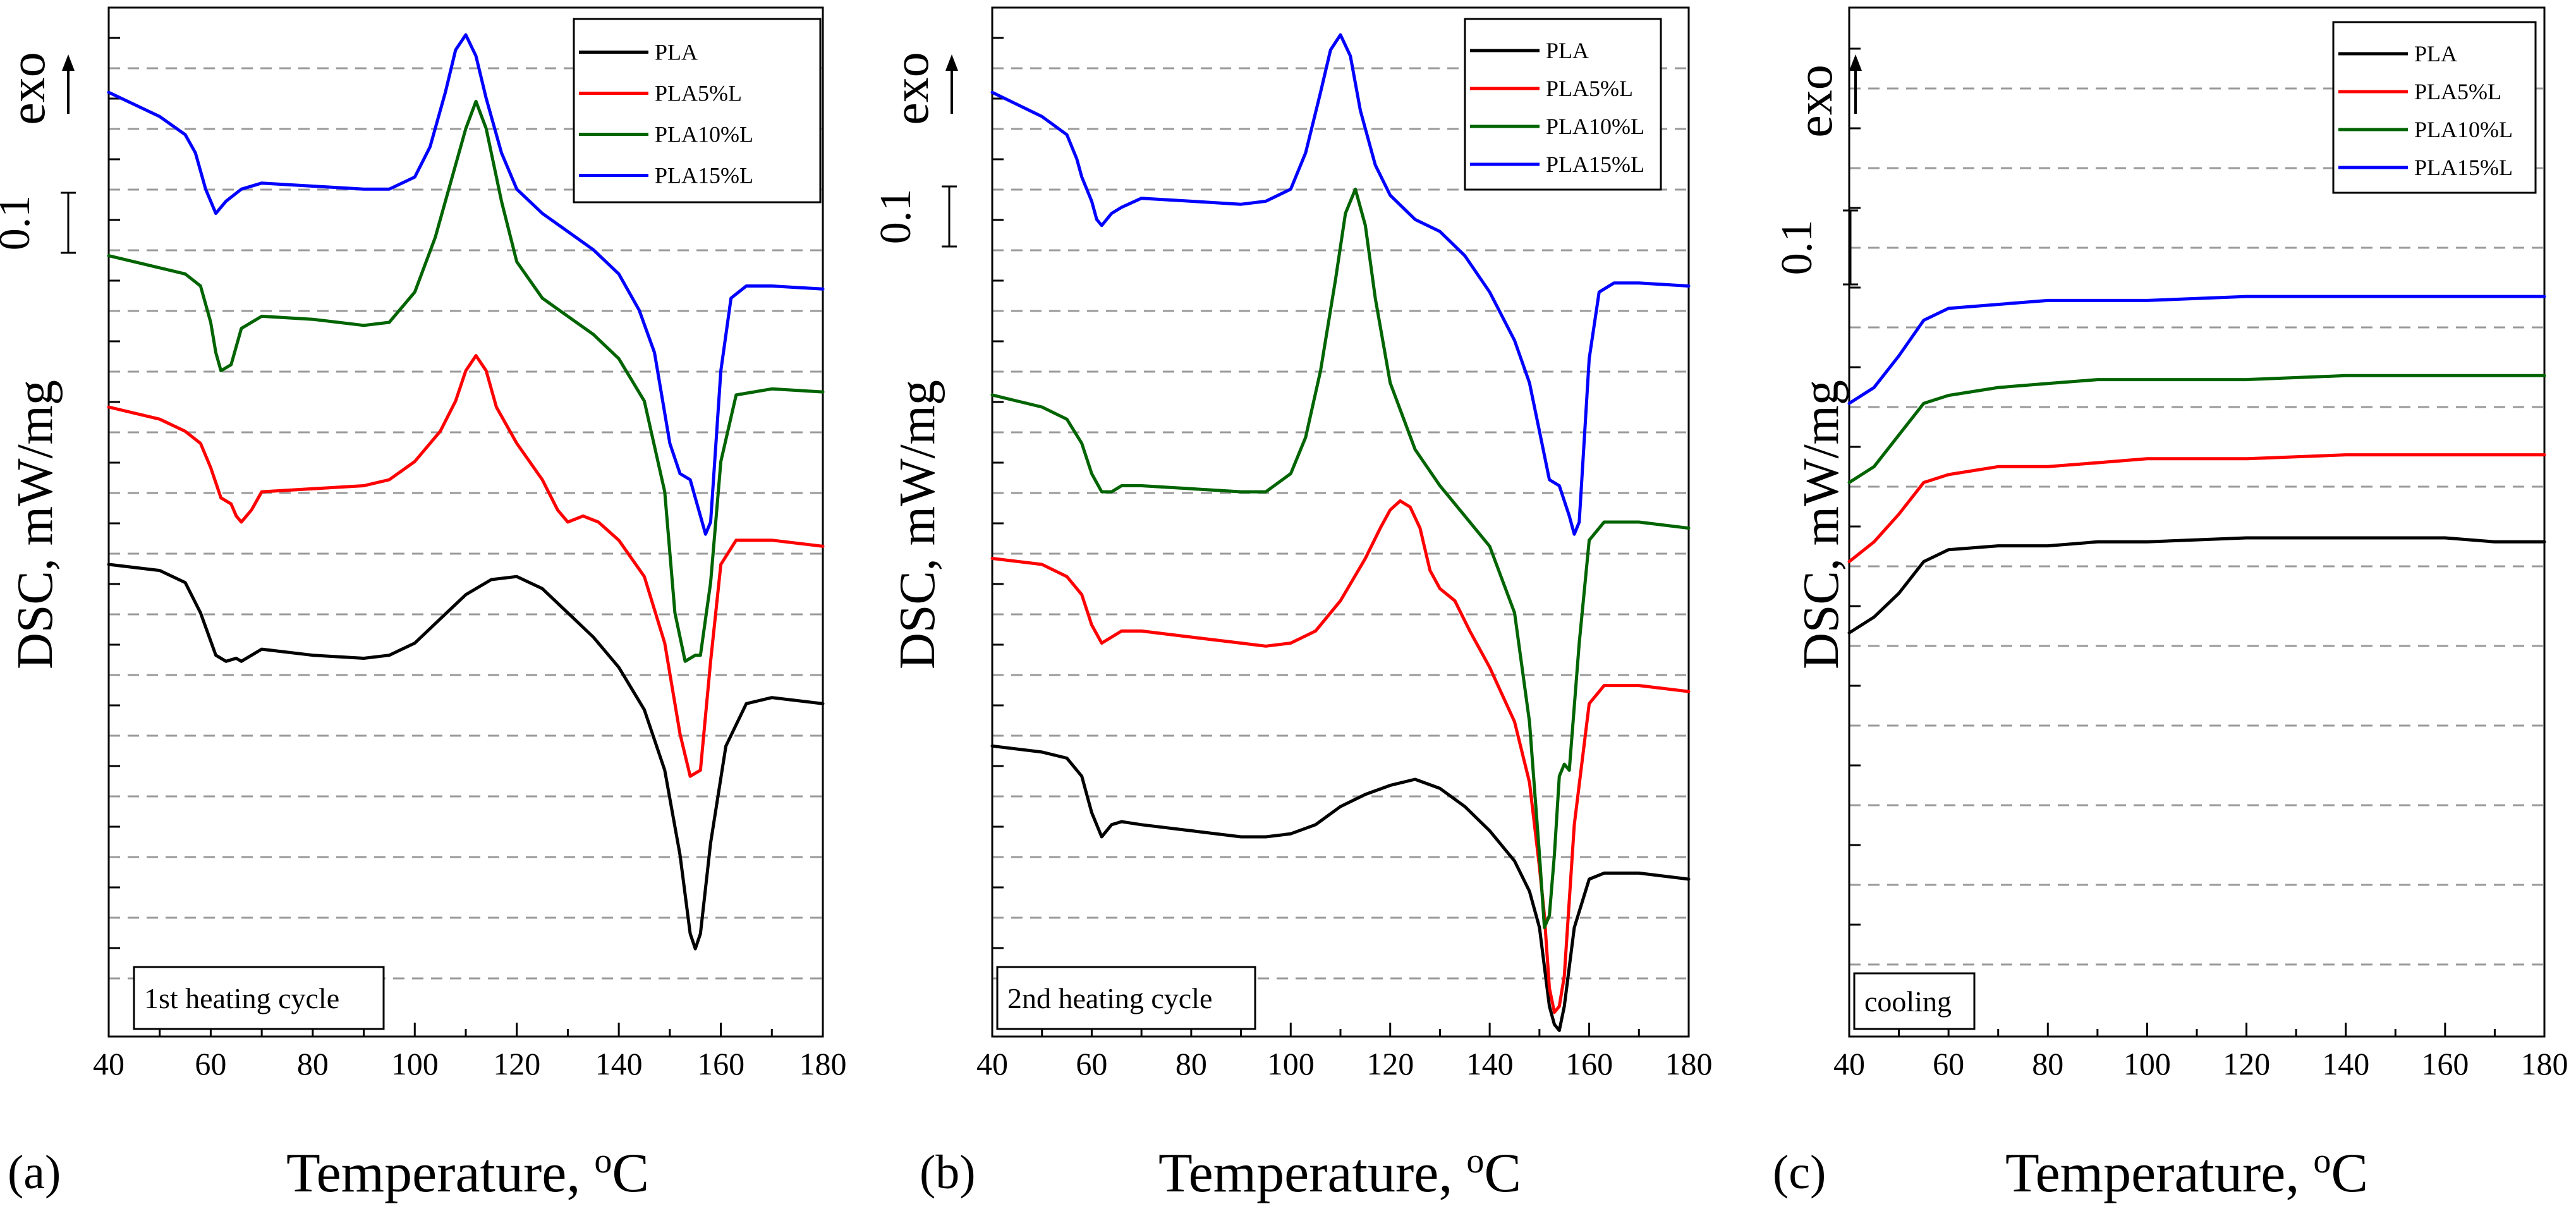 Image resolution: width=2576 pixels, height=1223 pixels. I want to click on annotation-text: cooling, so click(1908, 1001).